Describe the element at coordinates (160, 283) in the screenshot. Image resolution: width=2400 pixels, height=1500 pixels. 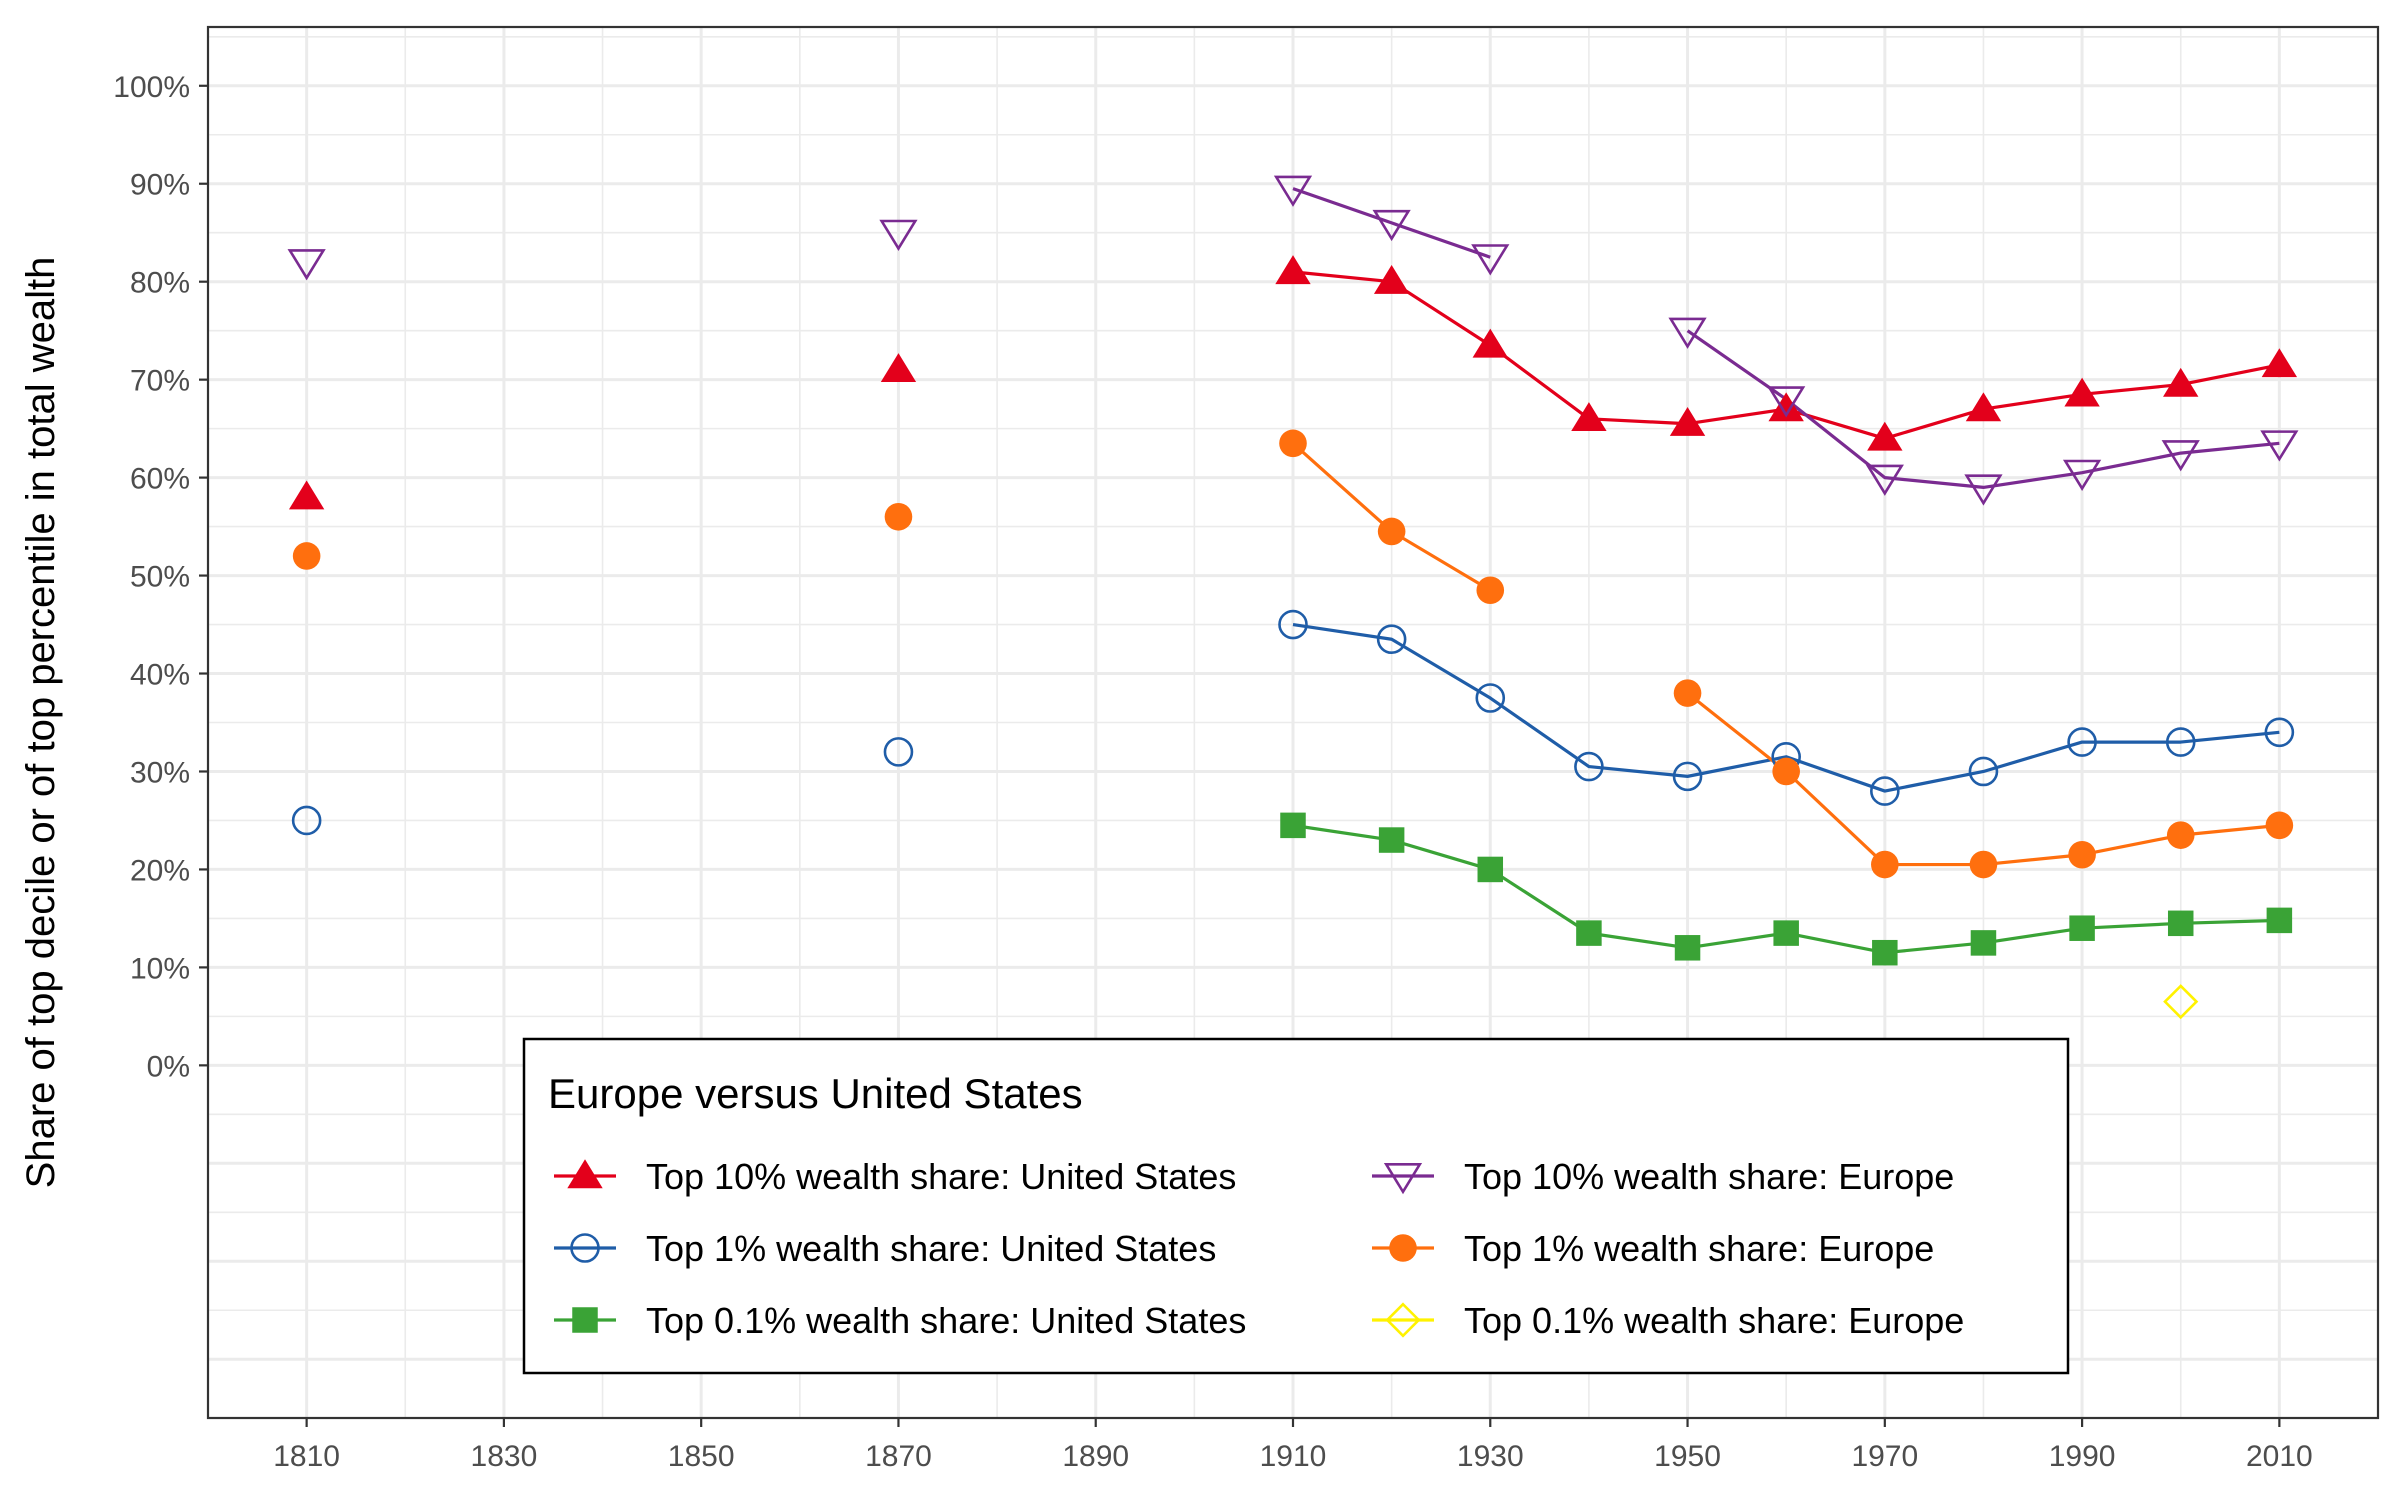
I see `y-tick-label: 80%` at that location.